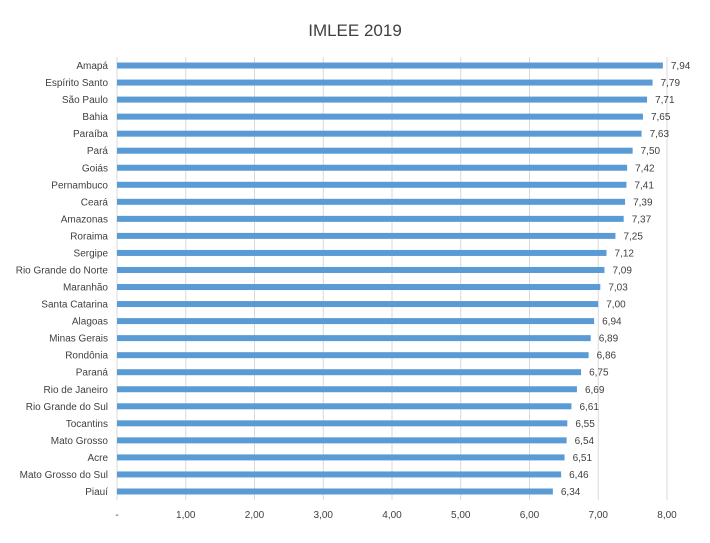  Describe the element at coordinates (84, 219) in the screenshot. I see `category-label: Amazonas` at that location.